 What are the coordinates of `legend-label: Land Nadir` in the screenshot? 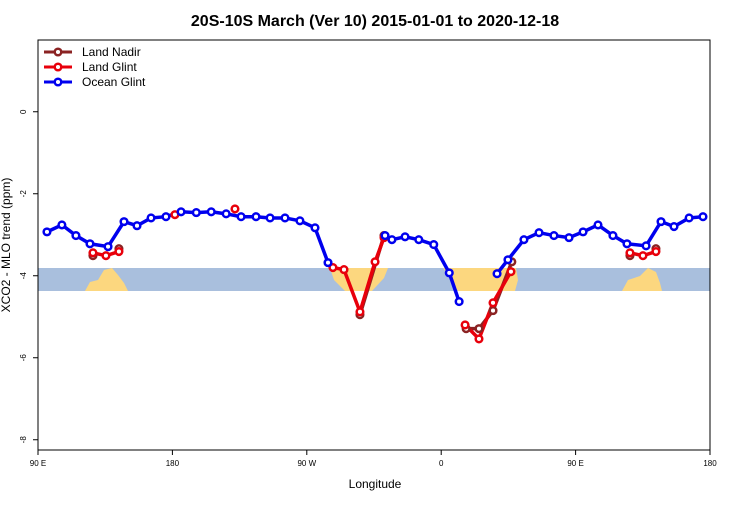 It's located at (111, 52).